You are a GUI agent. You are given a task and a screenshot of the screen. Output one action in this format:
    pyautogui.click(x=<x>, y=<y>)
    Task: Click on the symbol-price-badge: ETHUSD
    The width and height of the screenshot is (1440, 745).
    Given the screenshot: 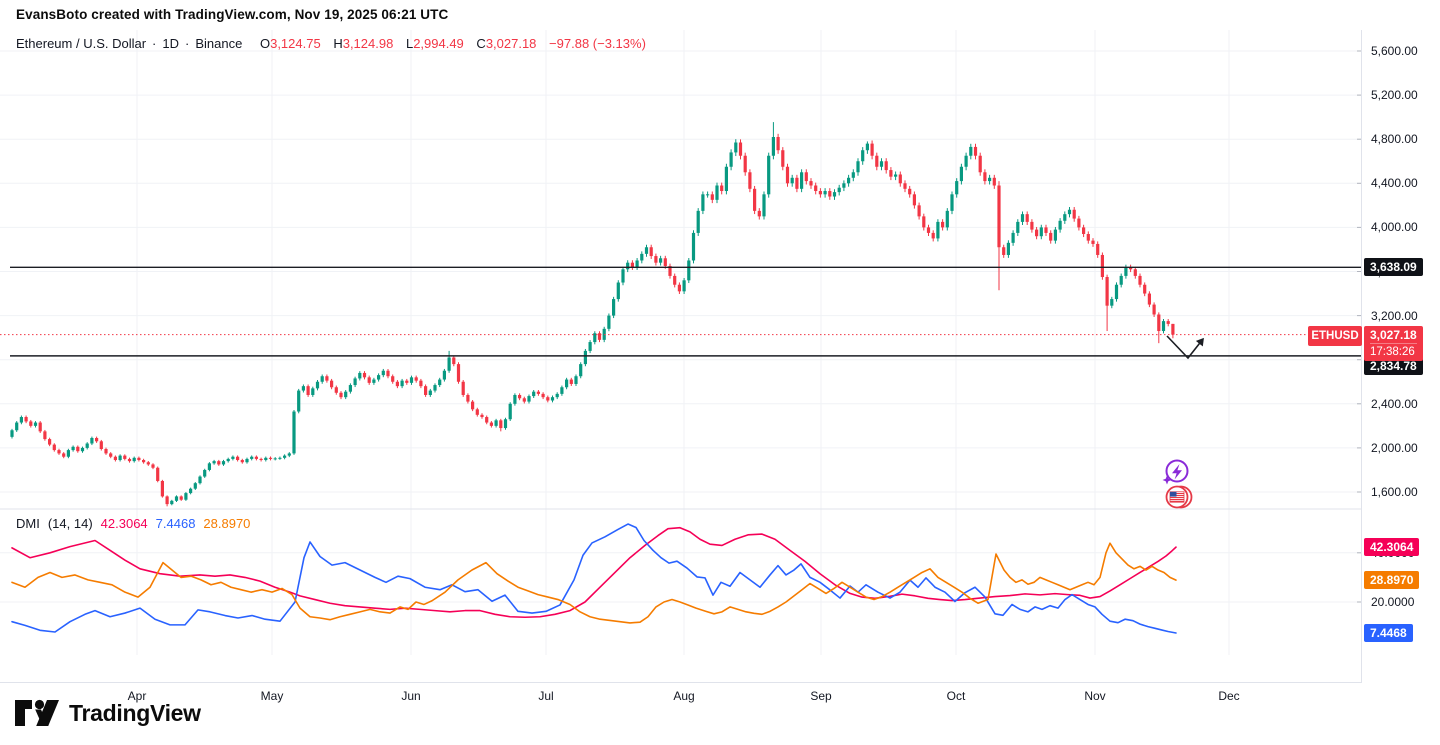 What is the action you would take?
    pyautogui.click(x=1335, y=336)
    